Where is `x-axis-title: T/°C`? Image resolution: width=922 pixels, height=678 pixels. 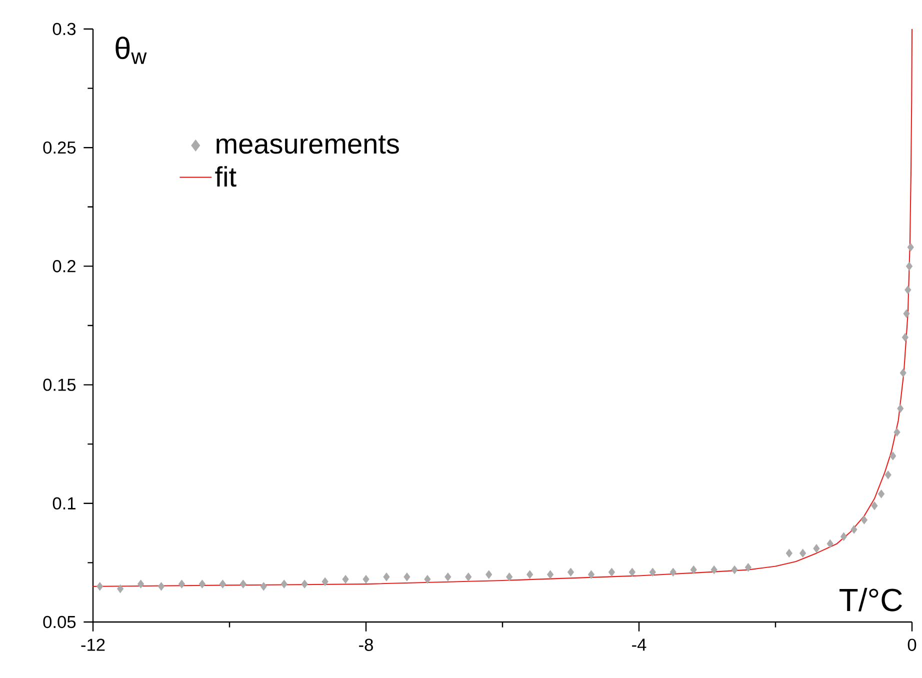
x-axis-title: T/°C is located at coordinates (871, 600).